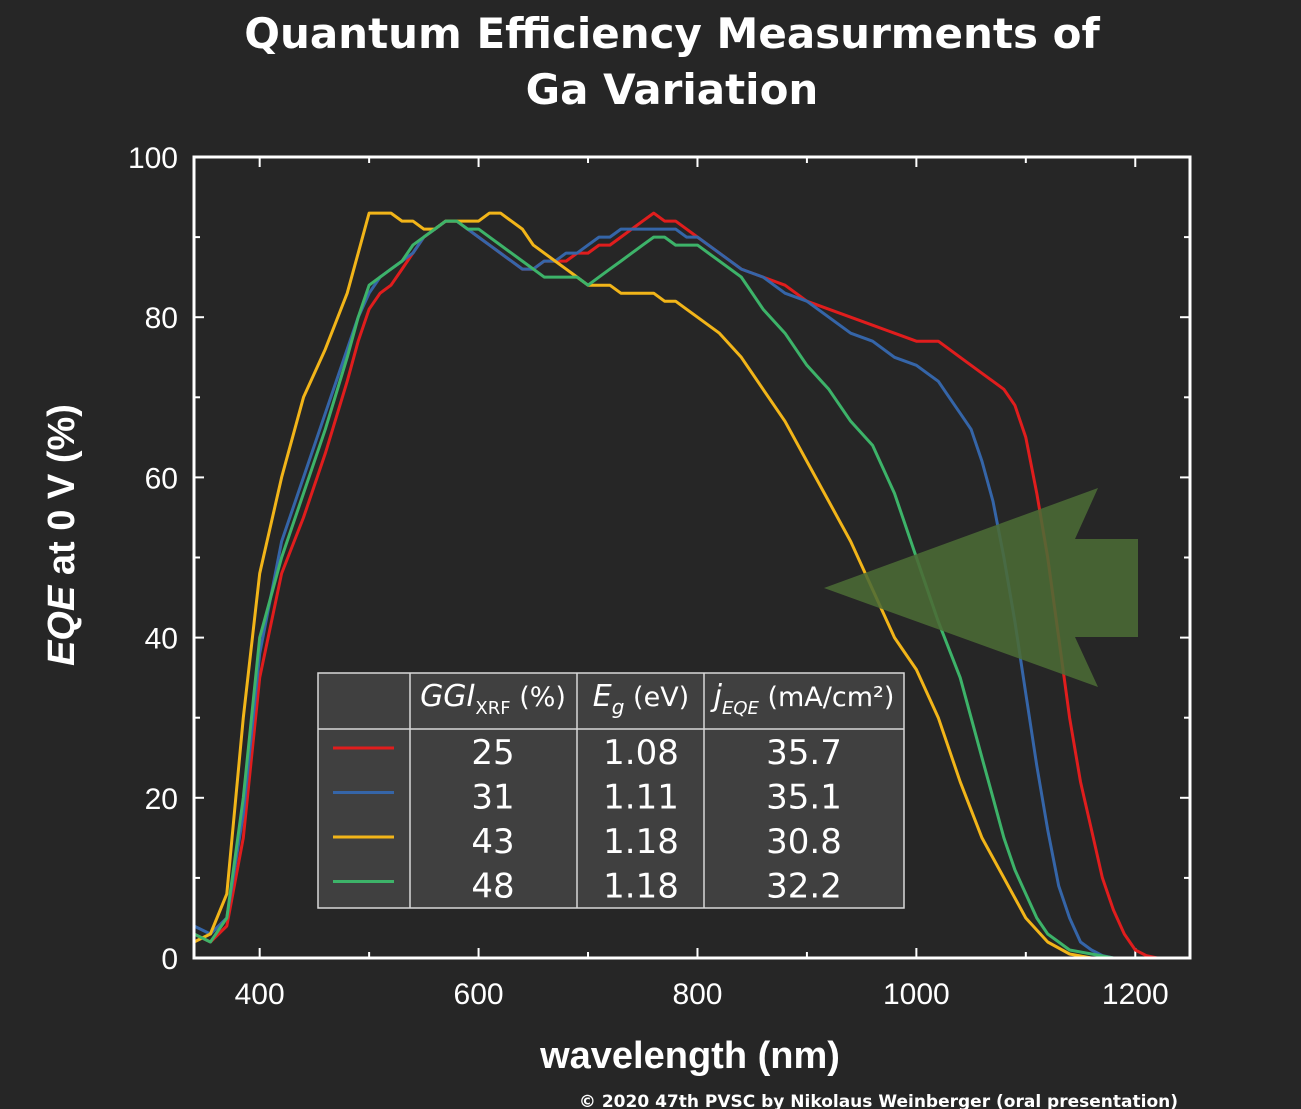 The image size is (1301, 1109). What do you see at coordinates (916, 994) in the screenshot?
I see `x-tick-label: 1000` at bounding box center [916, 994].